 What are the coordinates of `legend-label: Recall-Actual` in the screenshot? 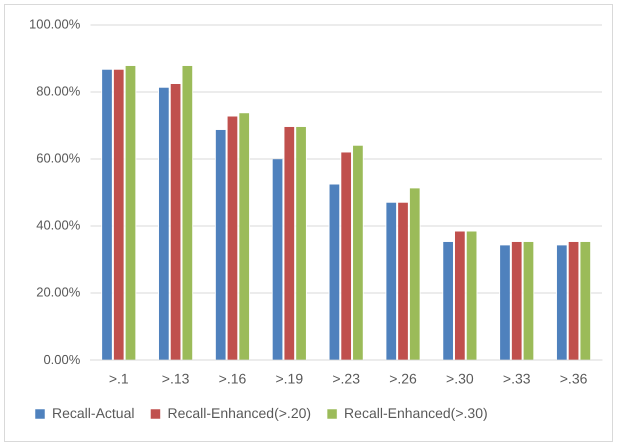 It's located at (93, 412).